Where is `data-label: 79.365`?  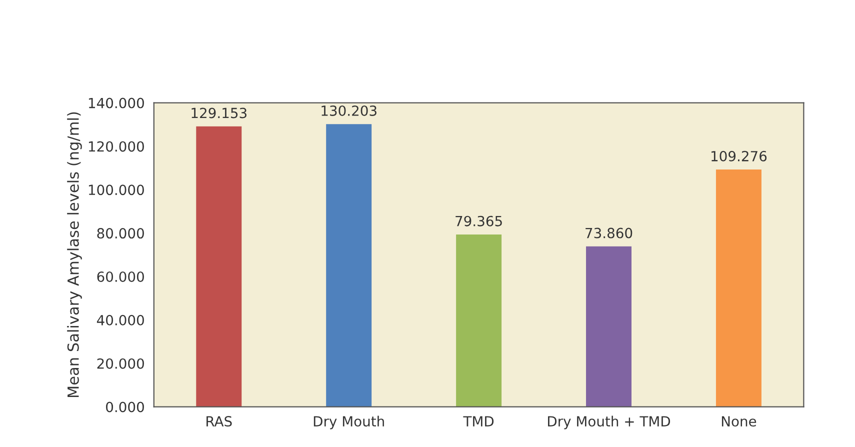 data-label: 79.365 is located at coordinates (479, 221).